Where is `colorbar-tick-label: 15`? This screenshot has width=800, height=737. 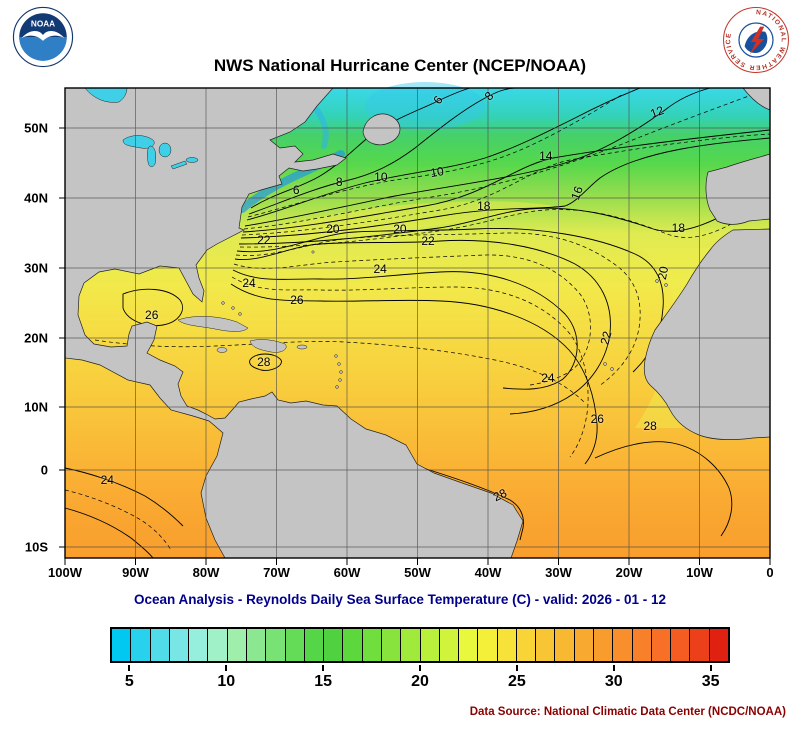
colorbar-tick-label: 15 is located at coordinates (323, 681).